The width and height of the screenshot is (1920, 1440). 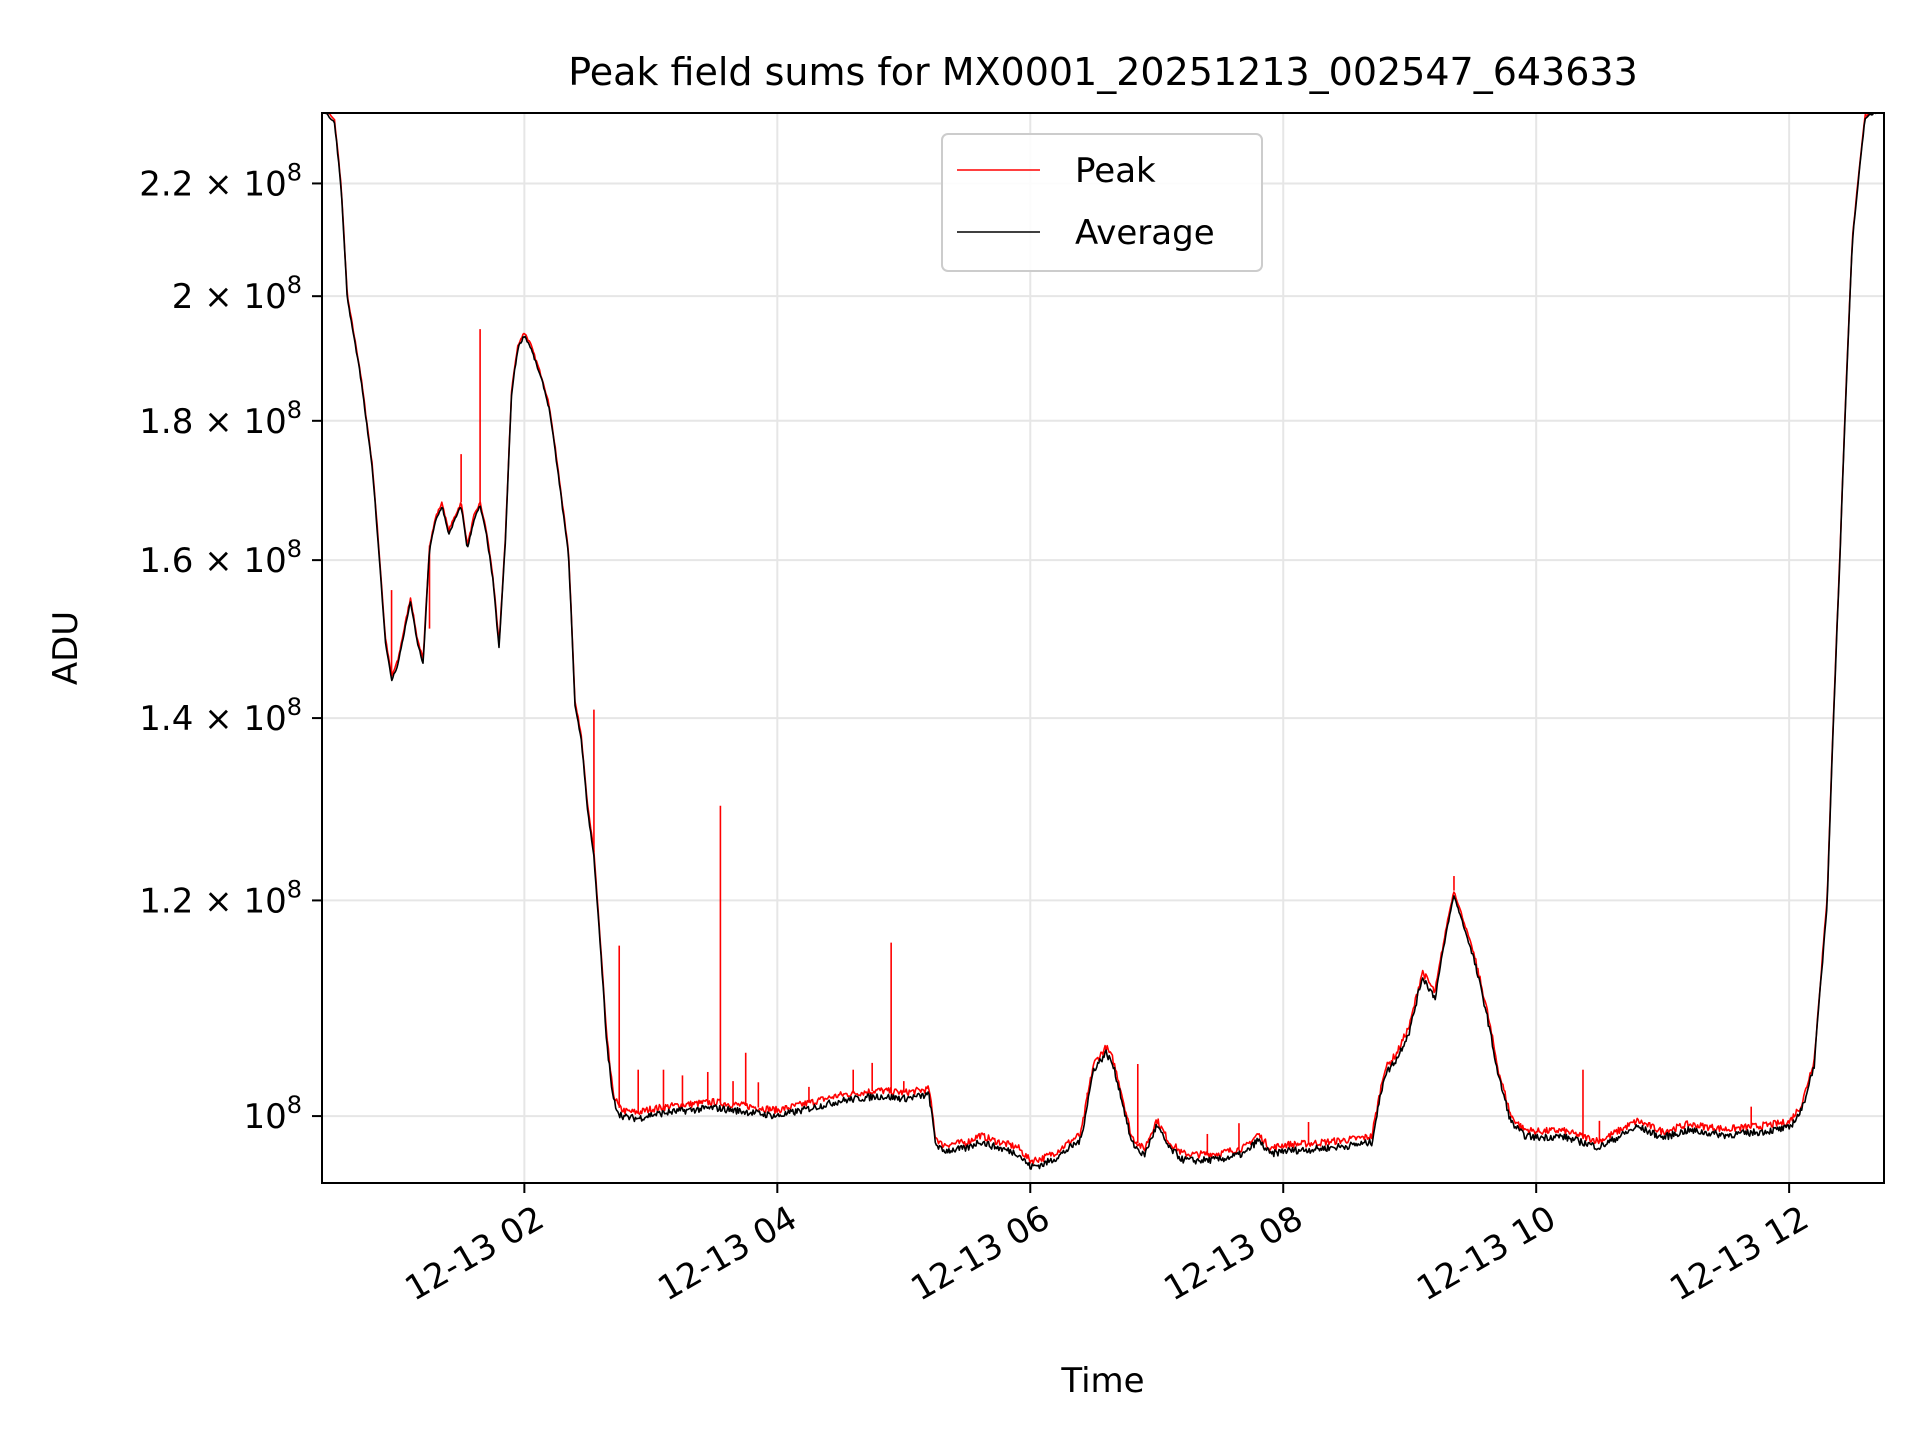 What do you see at coordinates (237, 294) in the screenshot?
I see `y-tick-label: 2 × 108` at bounding box center [237, 294].